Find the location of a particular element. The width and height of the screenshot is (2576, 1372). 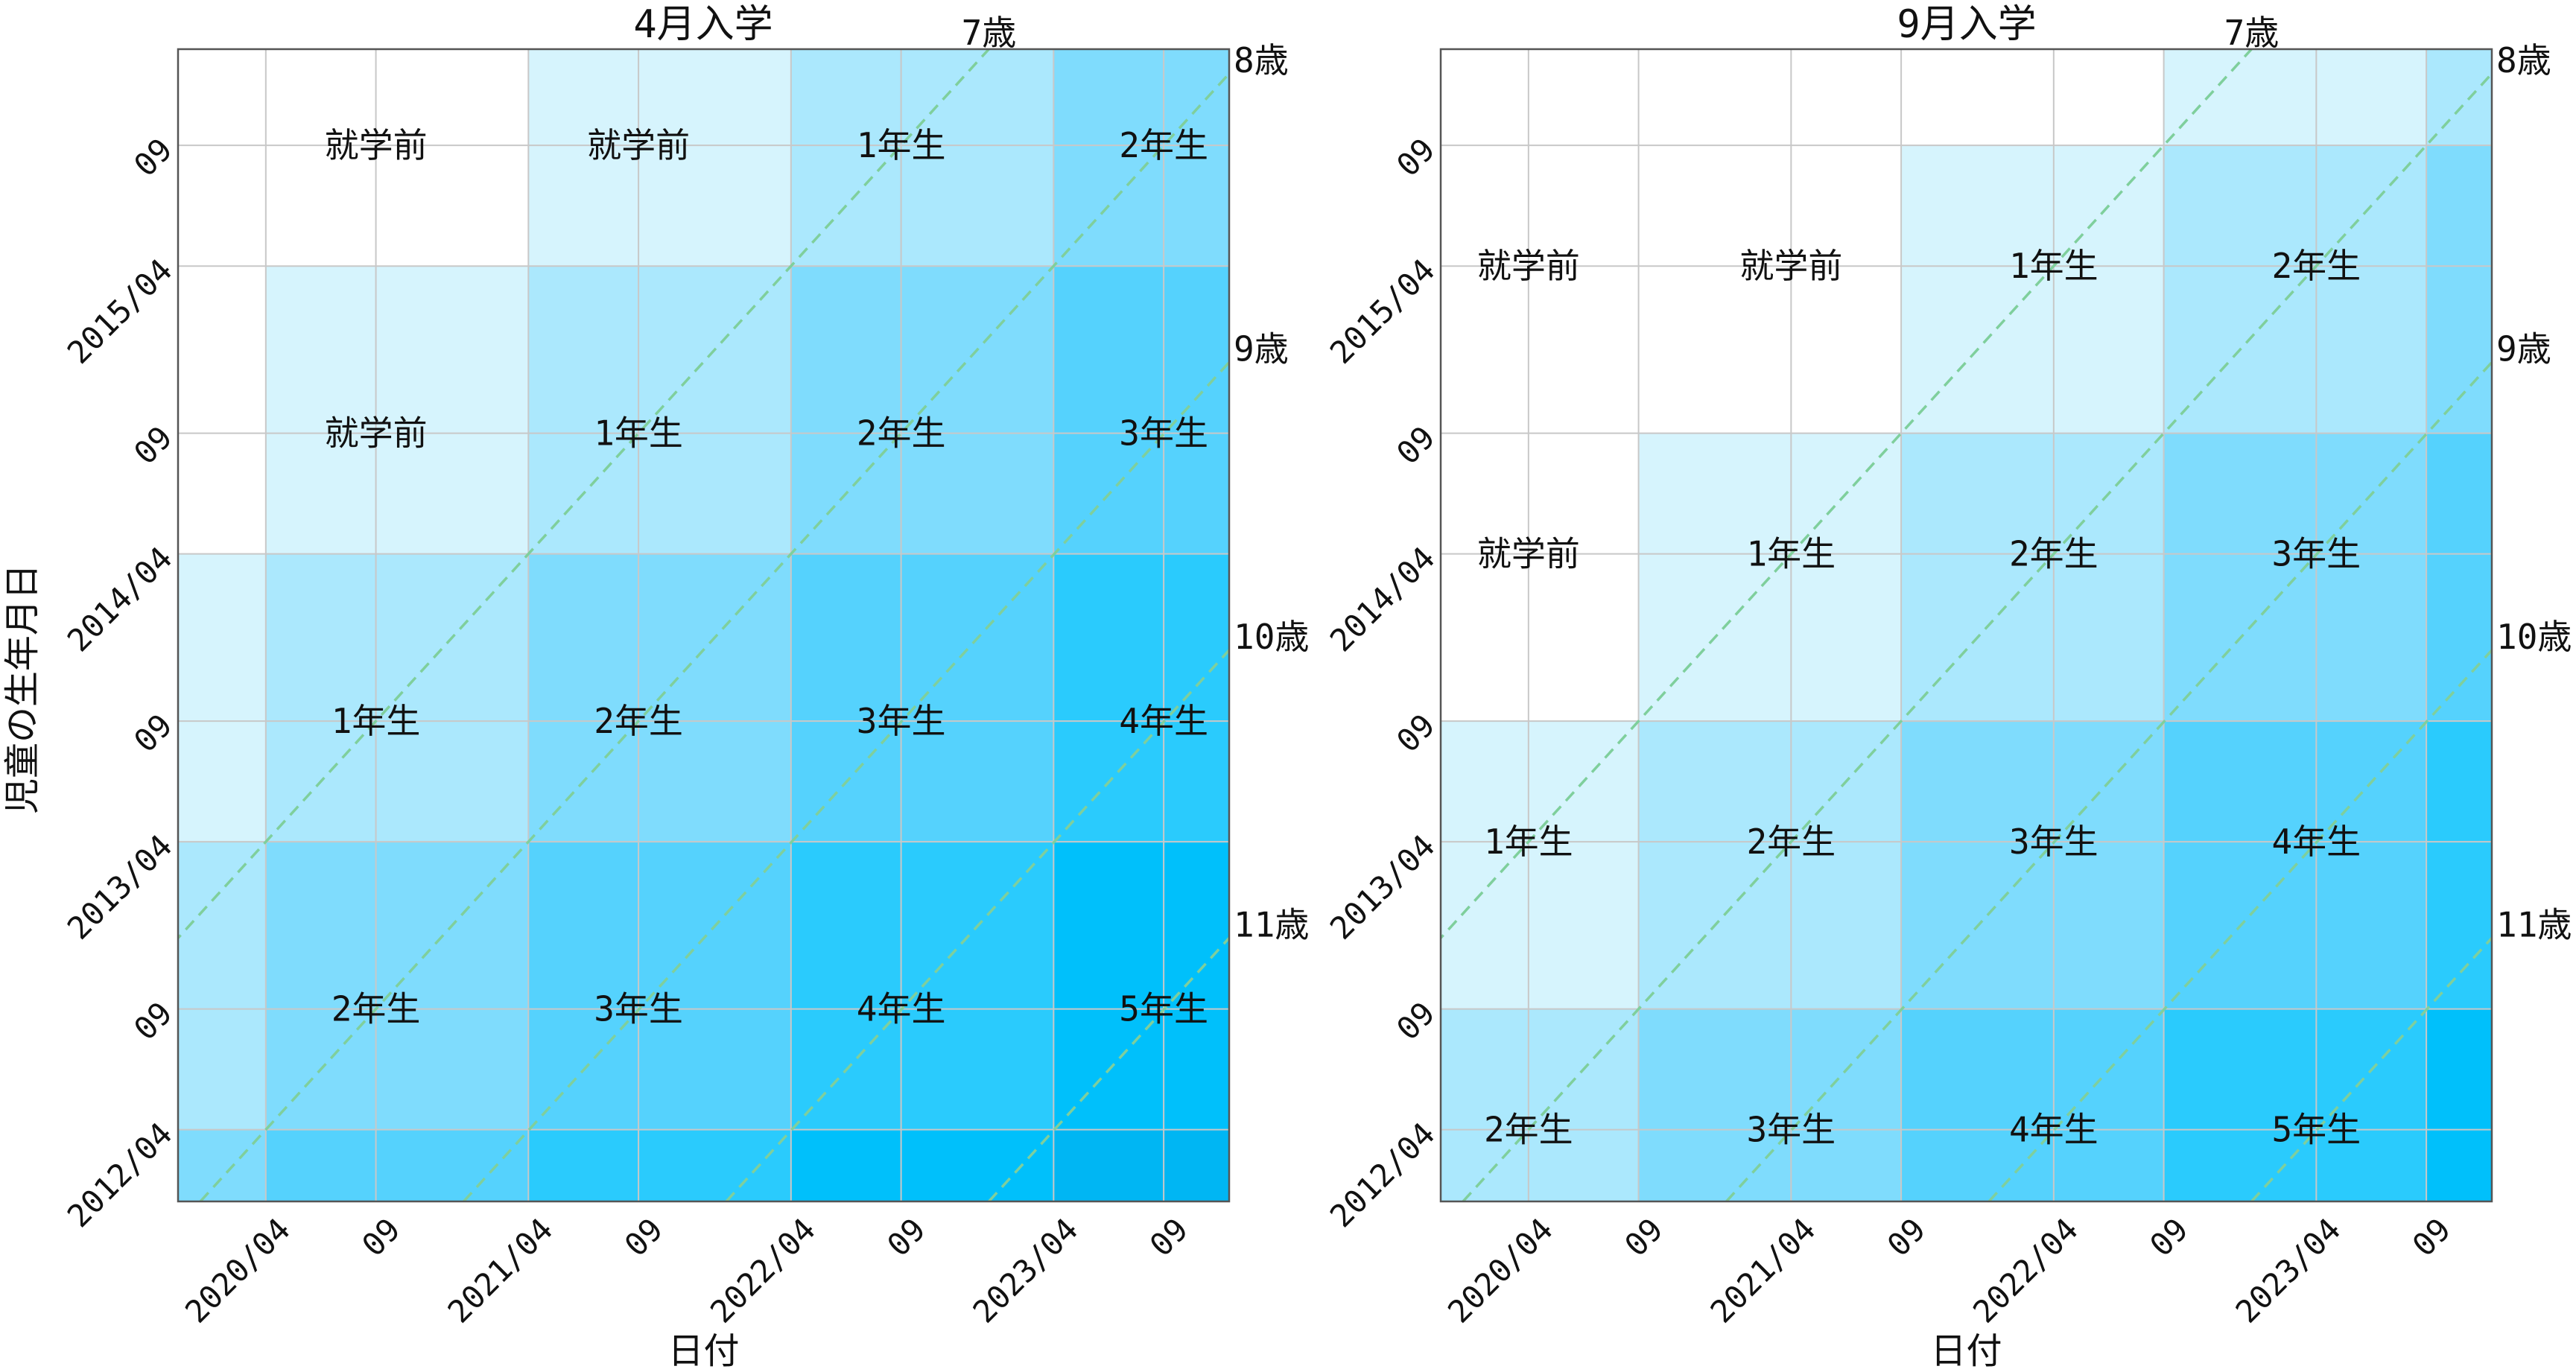

y-axis-label: 児童の生年月日 is located at coordinates (22, 689).